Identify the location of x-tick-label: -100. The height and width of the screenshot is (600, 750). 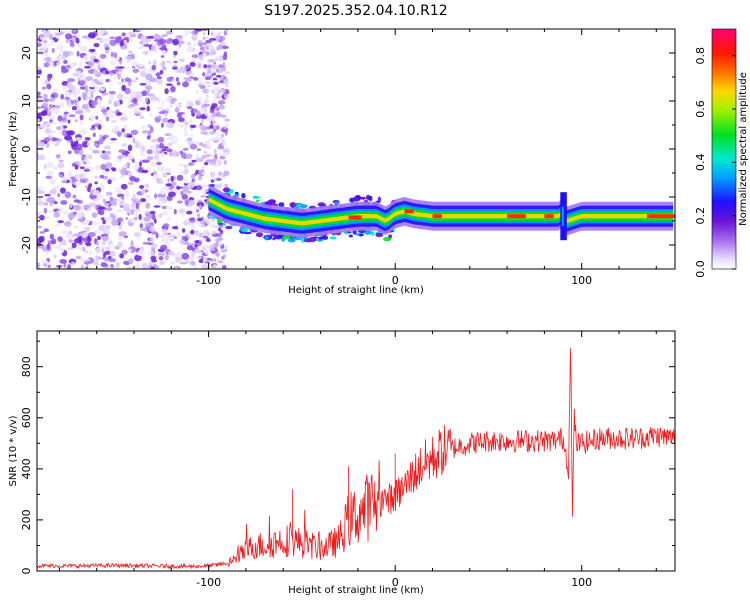
(208, 280).